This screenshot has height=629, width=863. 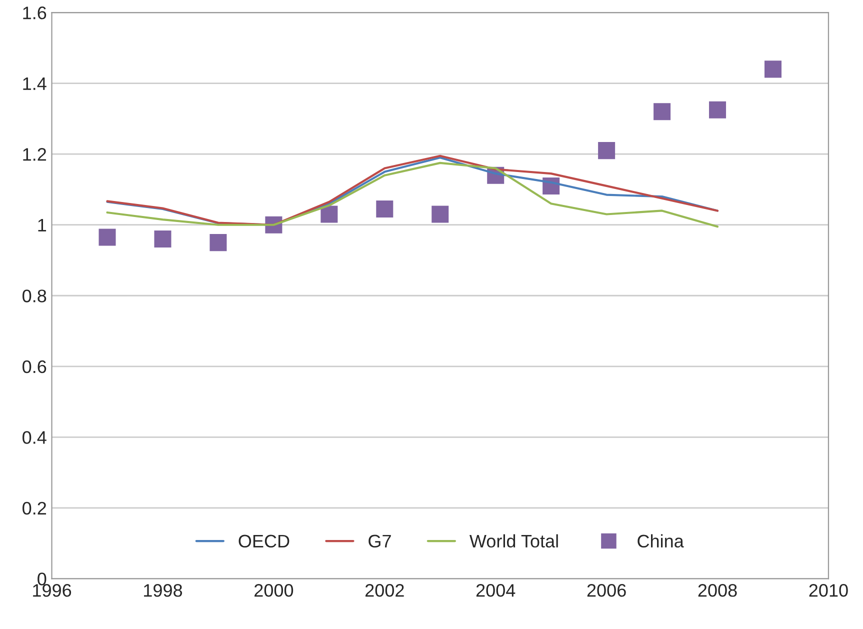 What do you see at coordinates (606, 590) in the screenshot?
I see `x-tick-label: 2006` at bounding box center [606, 590].